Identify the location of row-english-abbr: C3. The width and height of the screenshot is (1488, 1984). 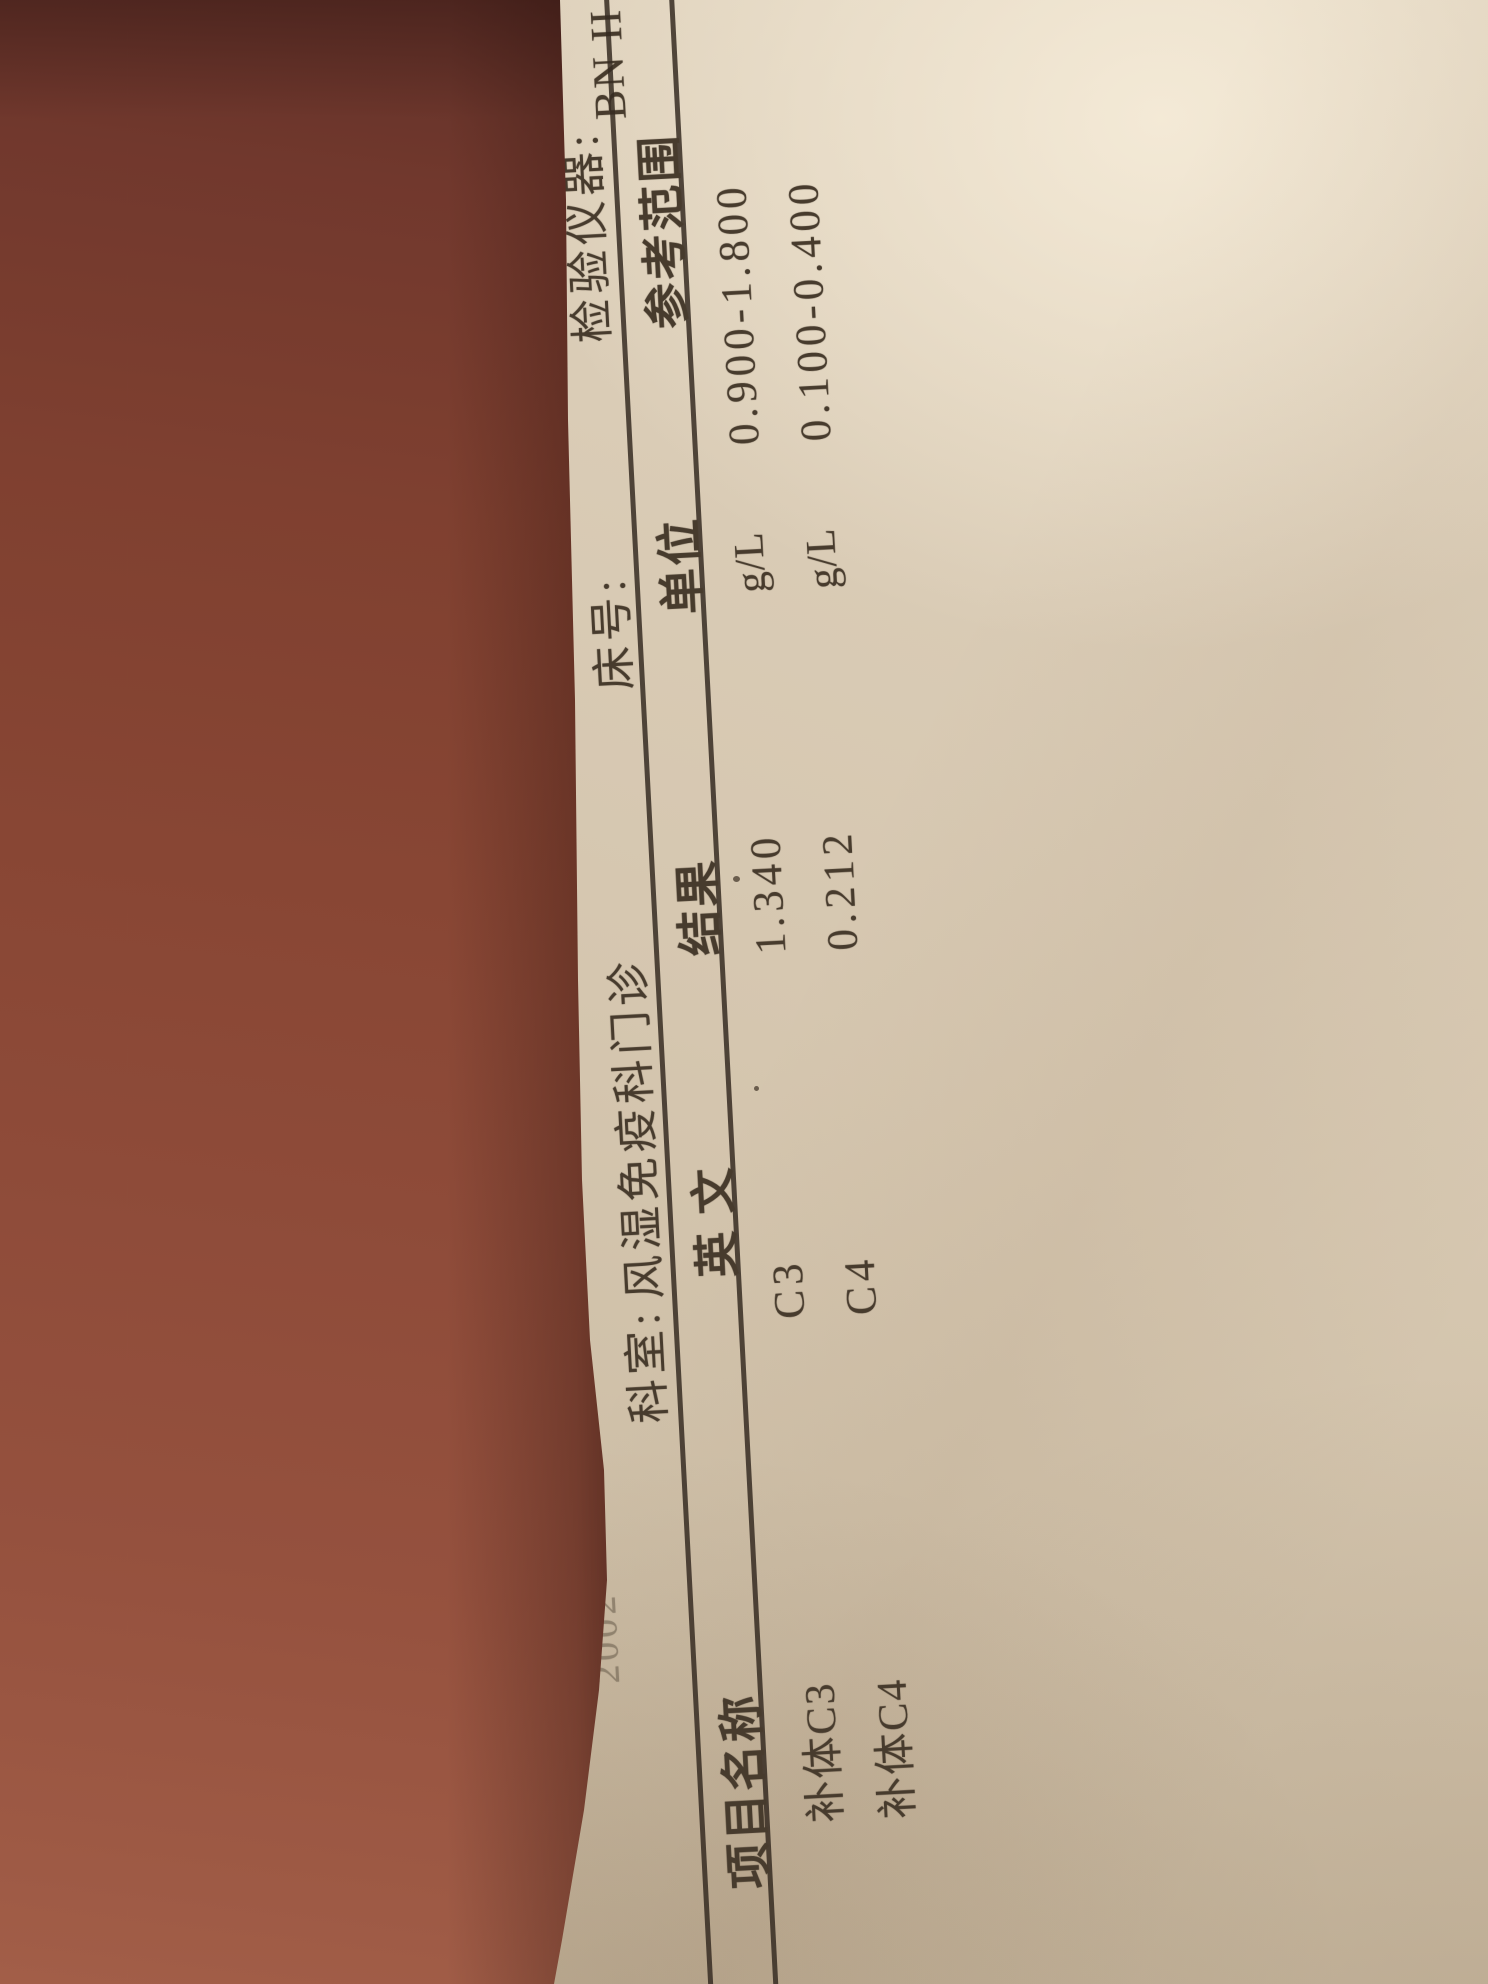
(789, 1289).